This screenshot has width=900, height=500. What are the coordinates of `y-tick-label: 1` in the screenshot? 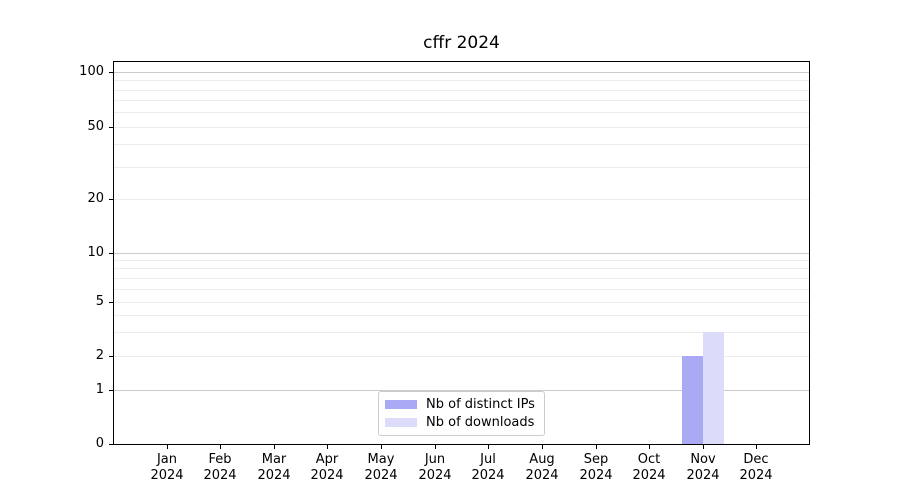 It's located at (99, 389).